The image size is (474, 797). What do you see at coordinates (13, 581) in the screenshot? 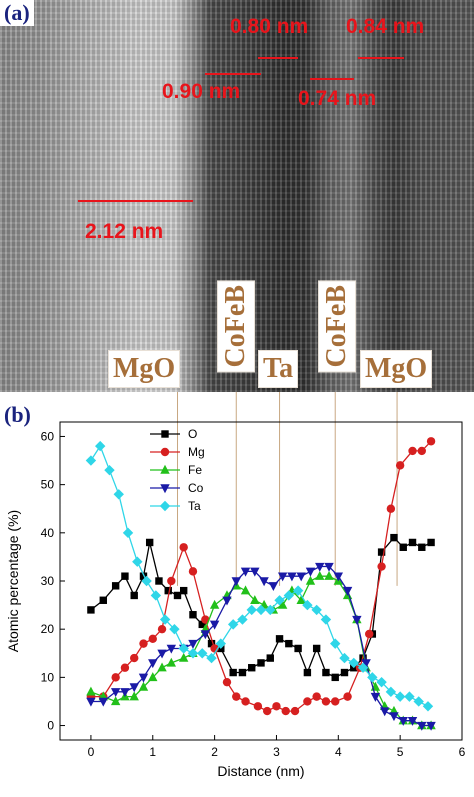
I see `y-axis-label: Atomic percentage (%)` at bounding box center [13, 581].